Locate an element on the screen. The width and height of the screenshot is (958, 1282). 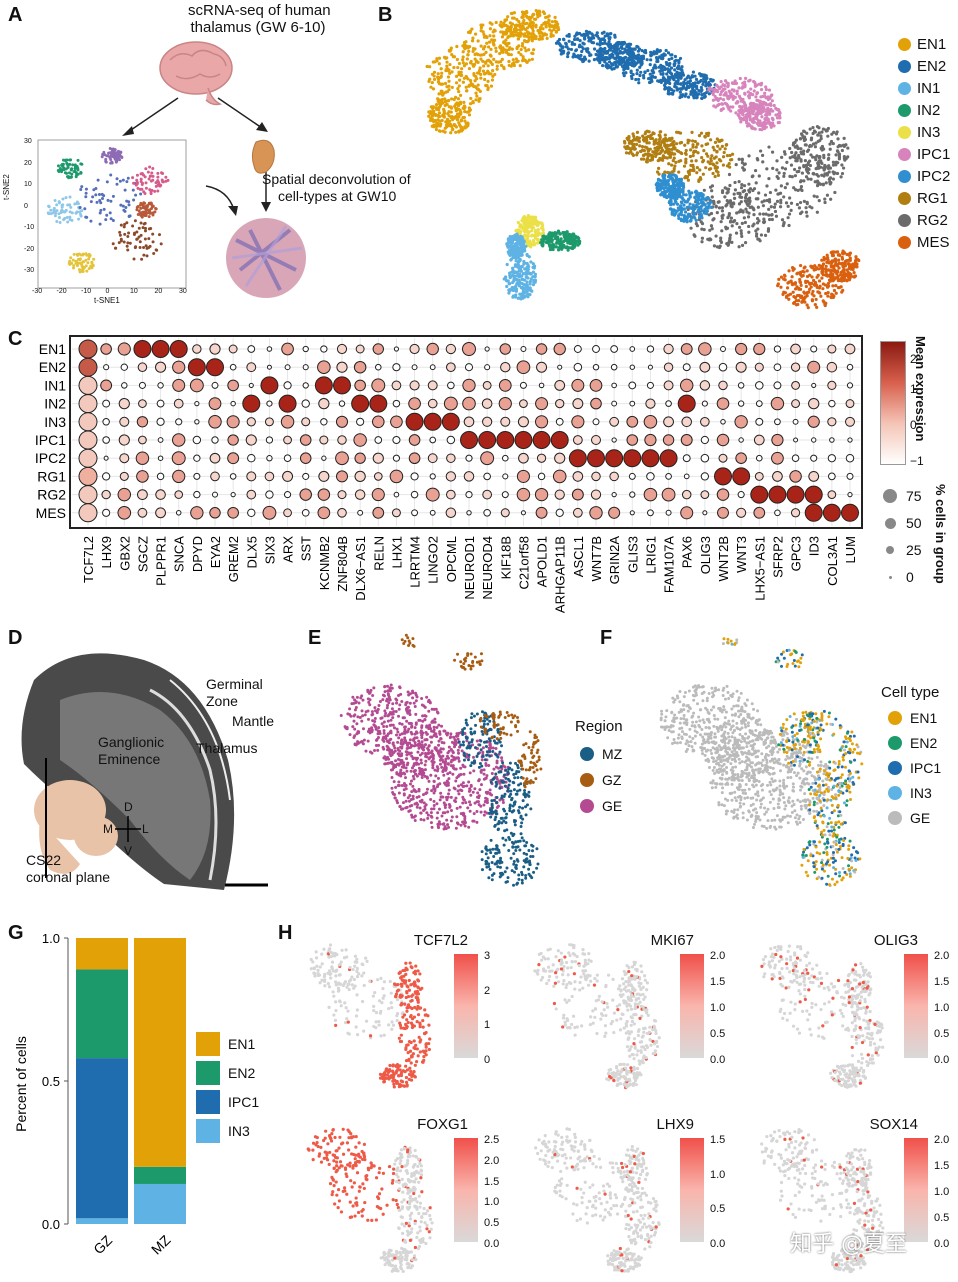
bar-legend-label: IPC1 is located at coordinates (243, 1102).